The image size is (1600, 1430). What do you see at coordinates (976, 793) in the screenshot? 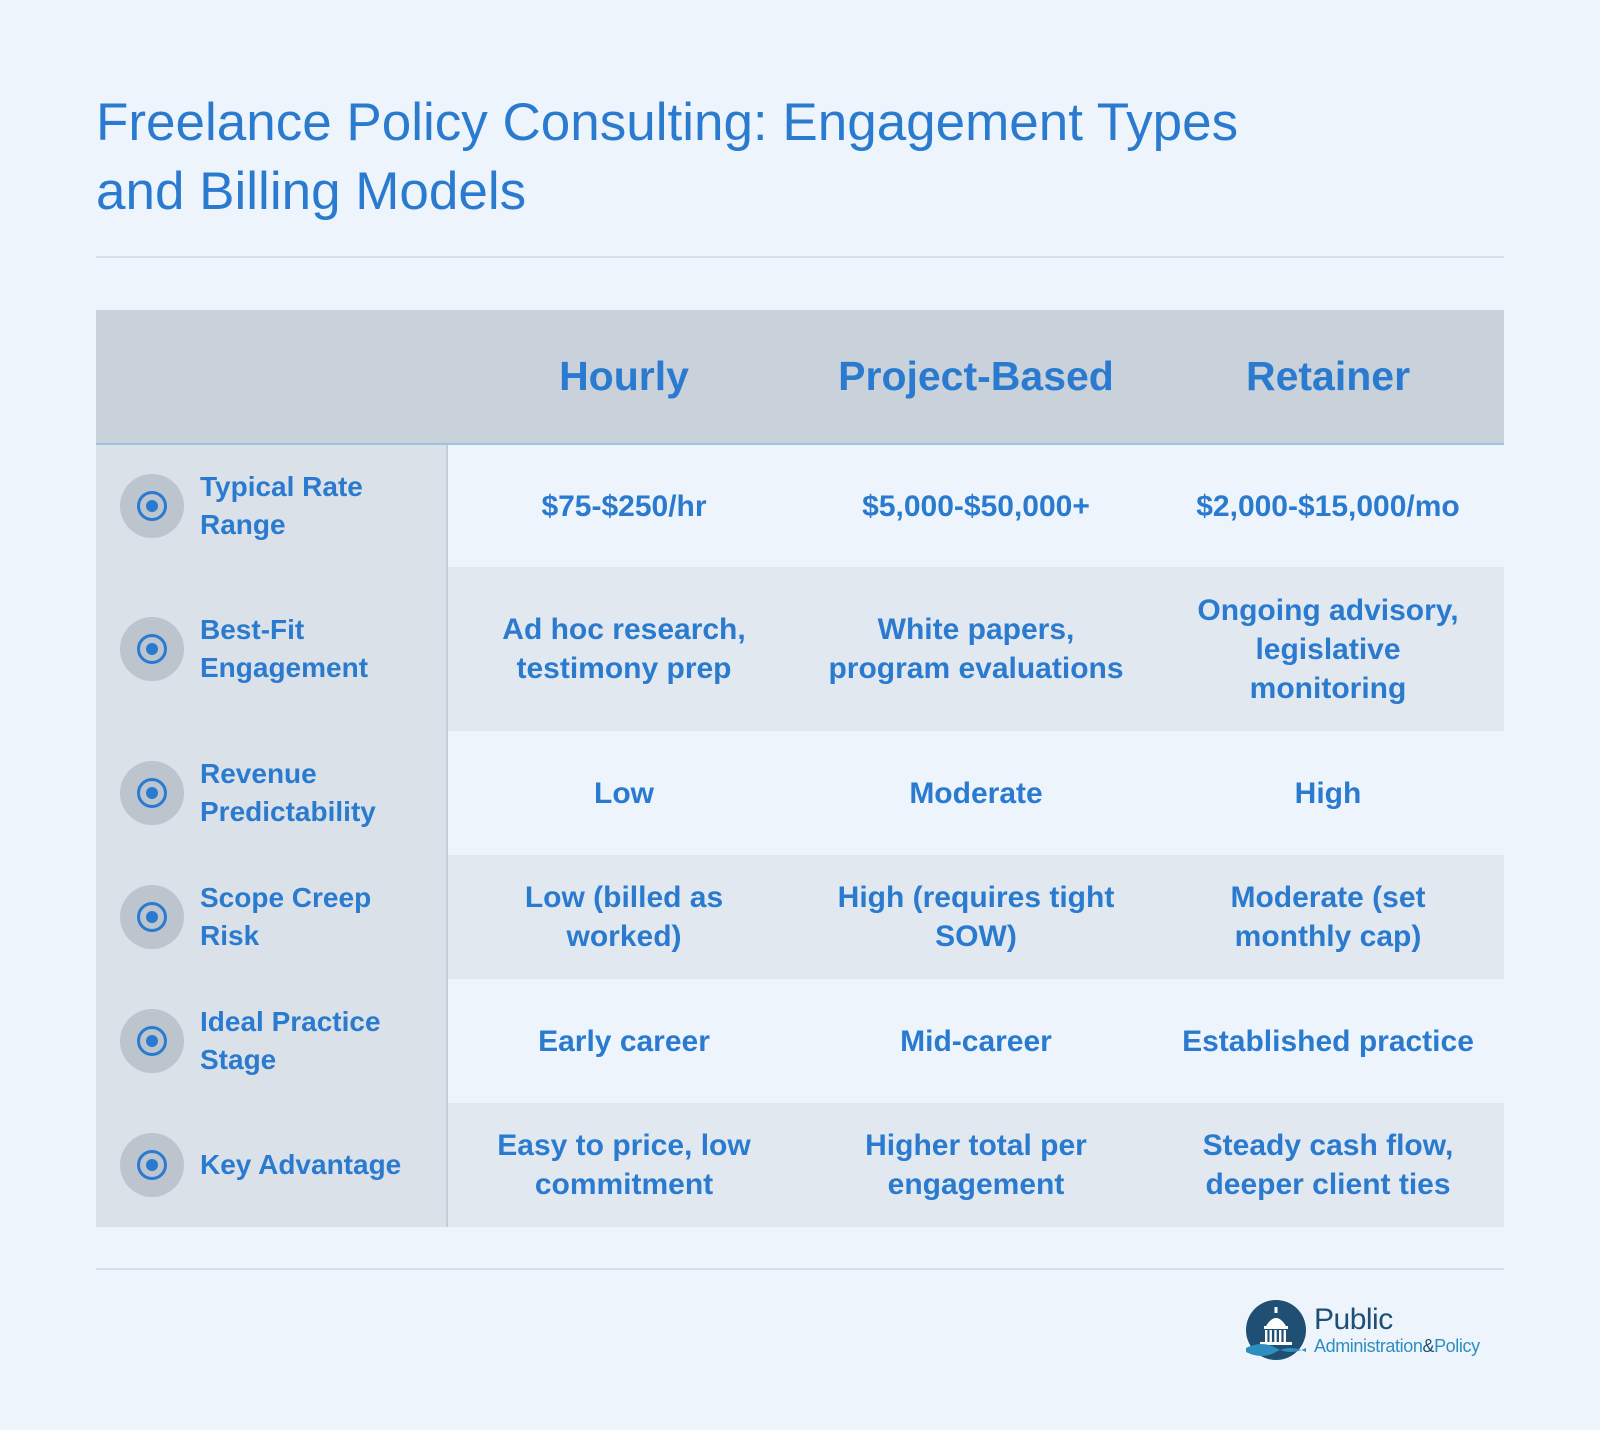
I see `table-cell: Moderate` at bounding box center [976, 793].